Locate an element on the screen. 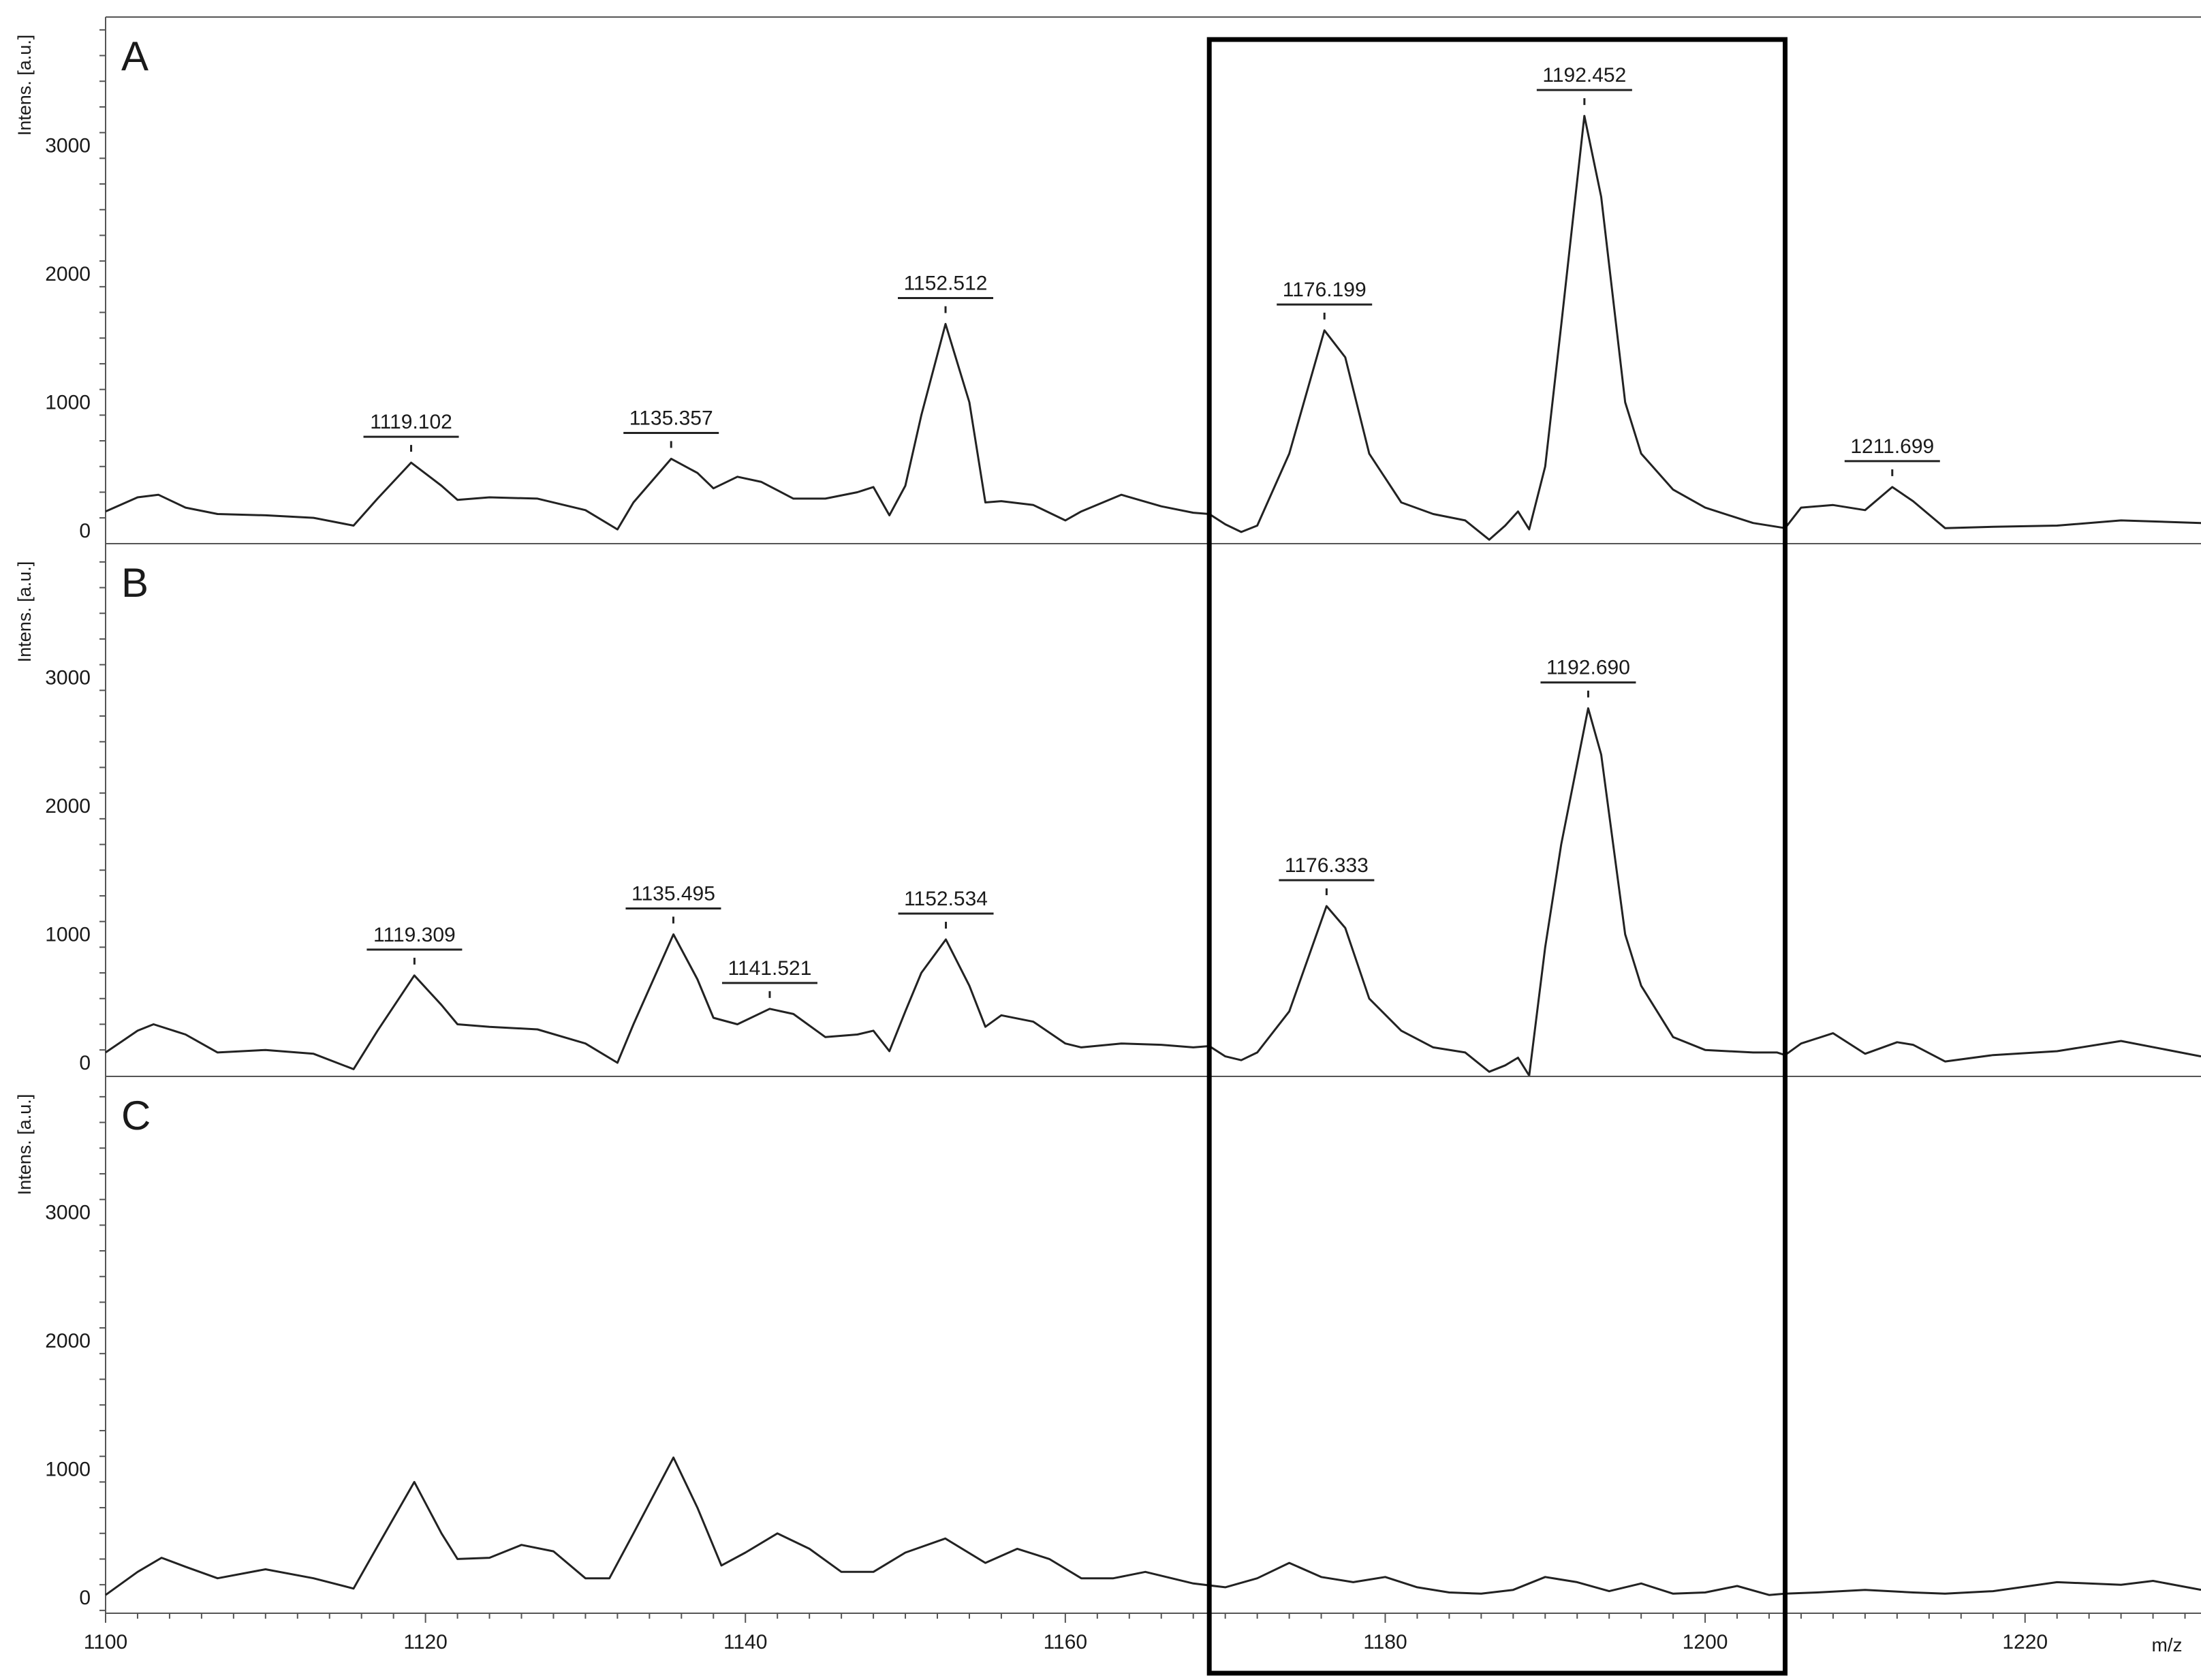 Image resolution: width=2201 pixels, height=1680 pixels. peak-label: 1192.690 is located at coordinates (1588, 677).